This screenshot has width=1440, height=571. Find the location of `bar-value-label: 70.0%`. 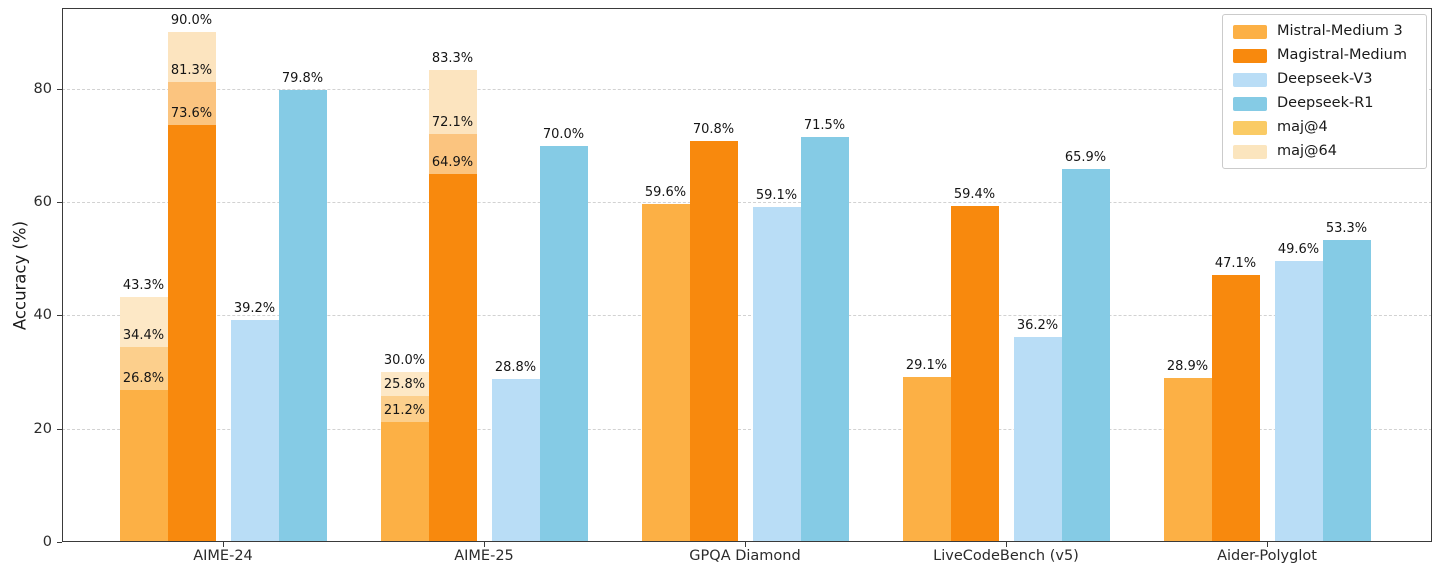

bar-value-label: 70.0% is located at coordinates (563, 134).